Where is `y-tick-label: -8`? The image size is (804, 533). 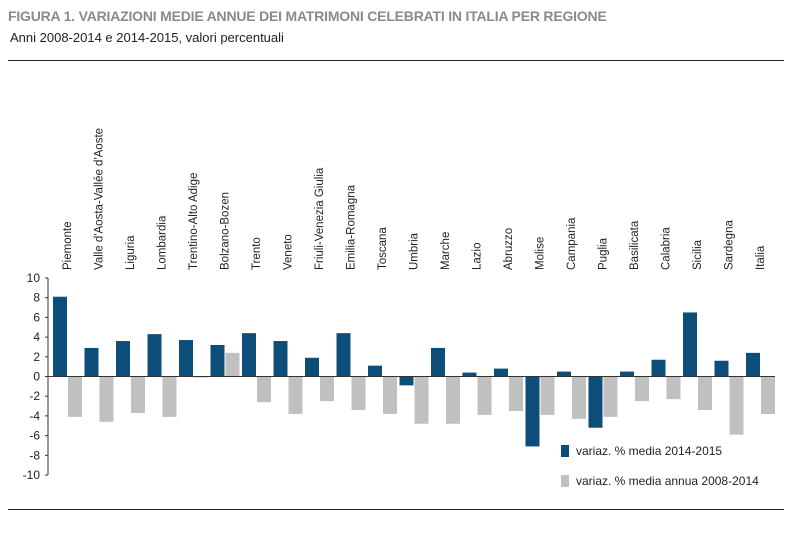 y-tick-label: -8 is located at coordinates (34, 455).